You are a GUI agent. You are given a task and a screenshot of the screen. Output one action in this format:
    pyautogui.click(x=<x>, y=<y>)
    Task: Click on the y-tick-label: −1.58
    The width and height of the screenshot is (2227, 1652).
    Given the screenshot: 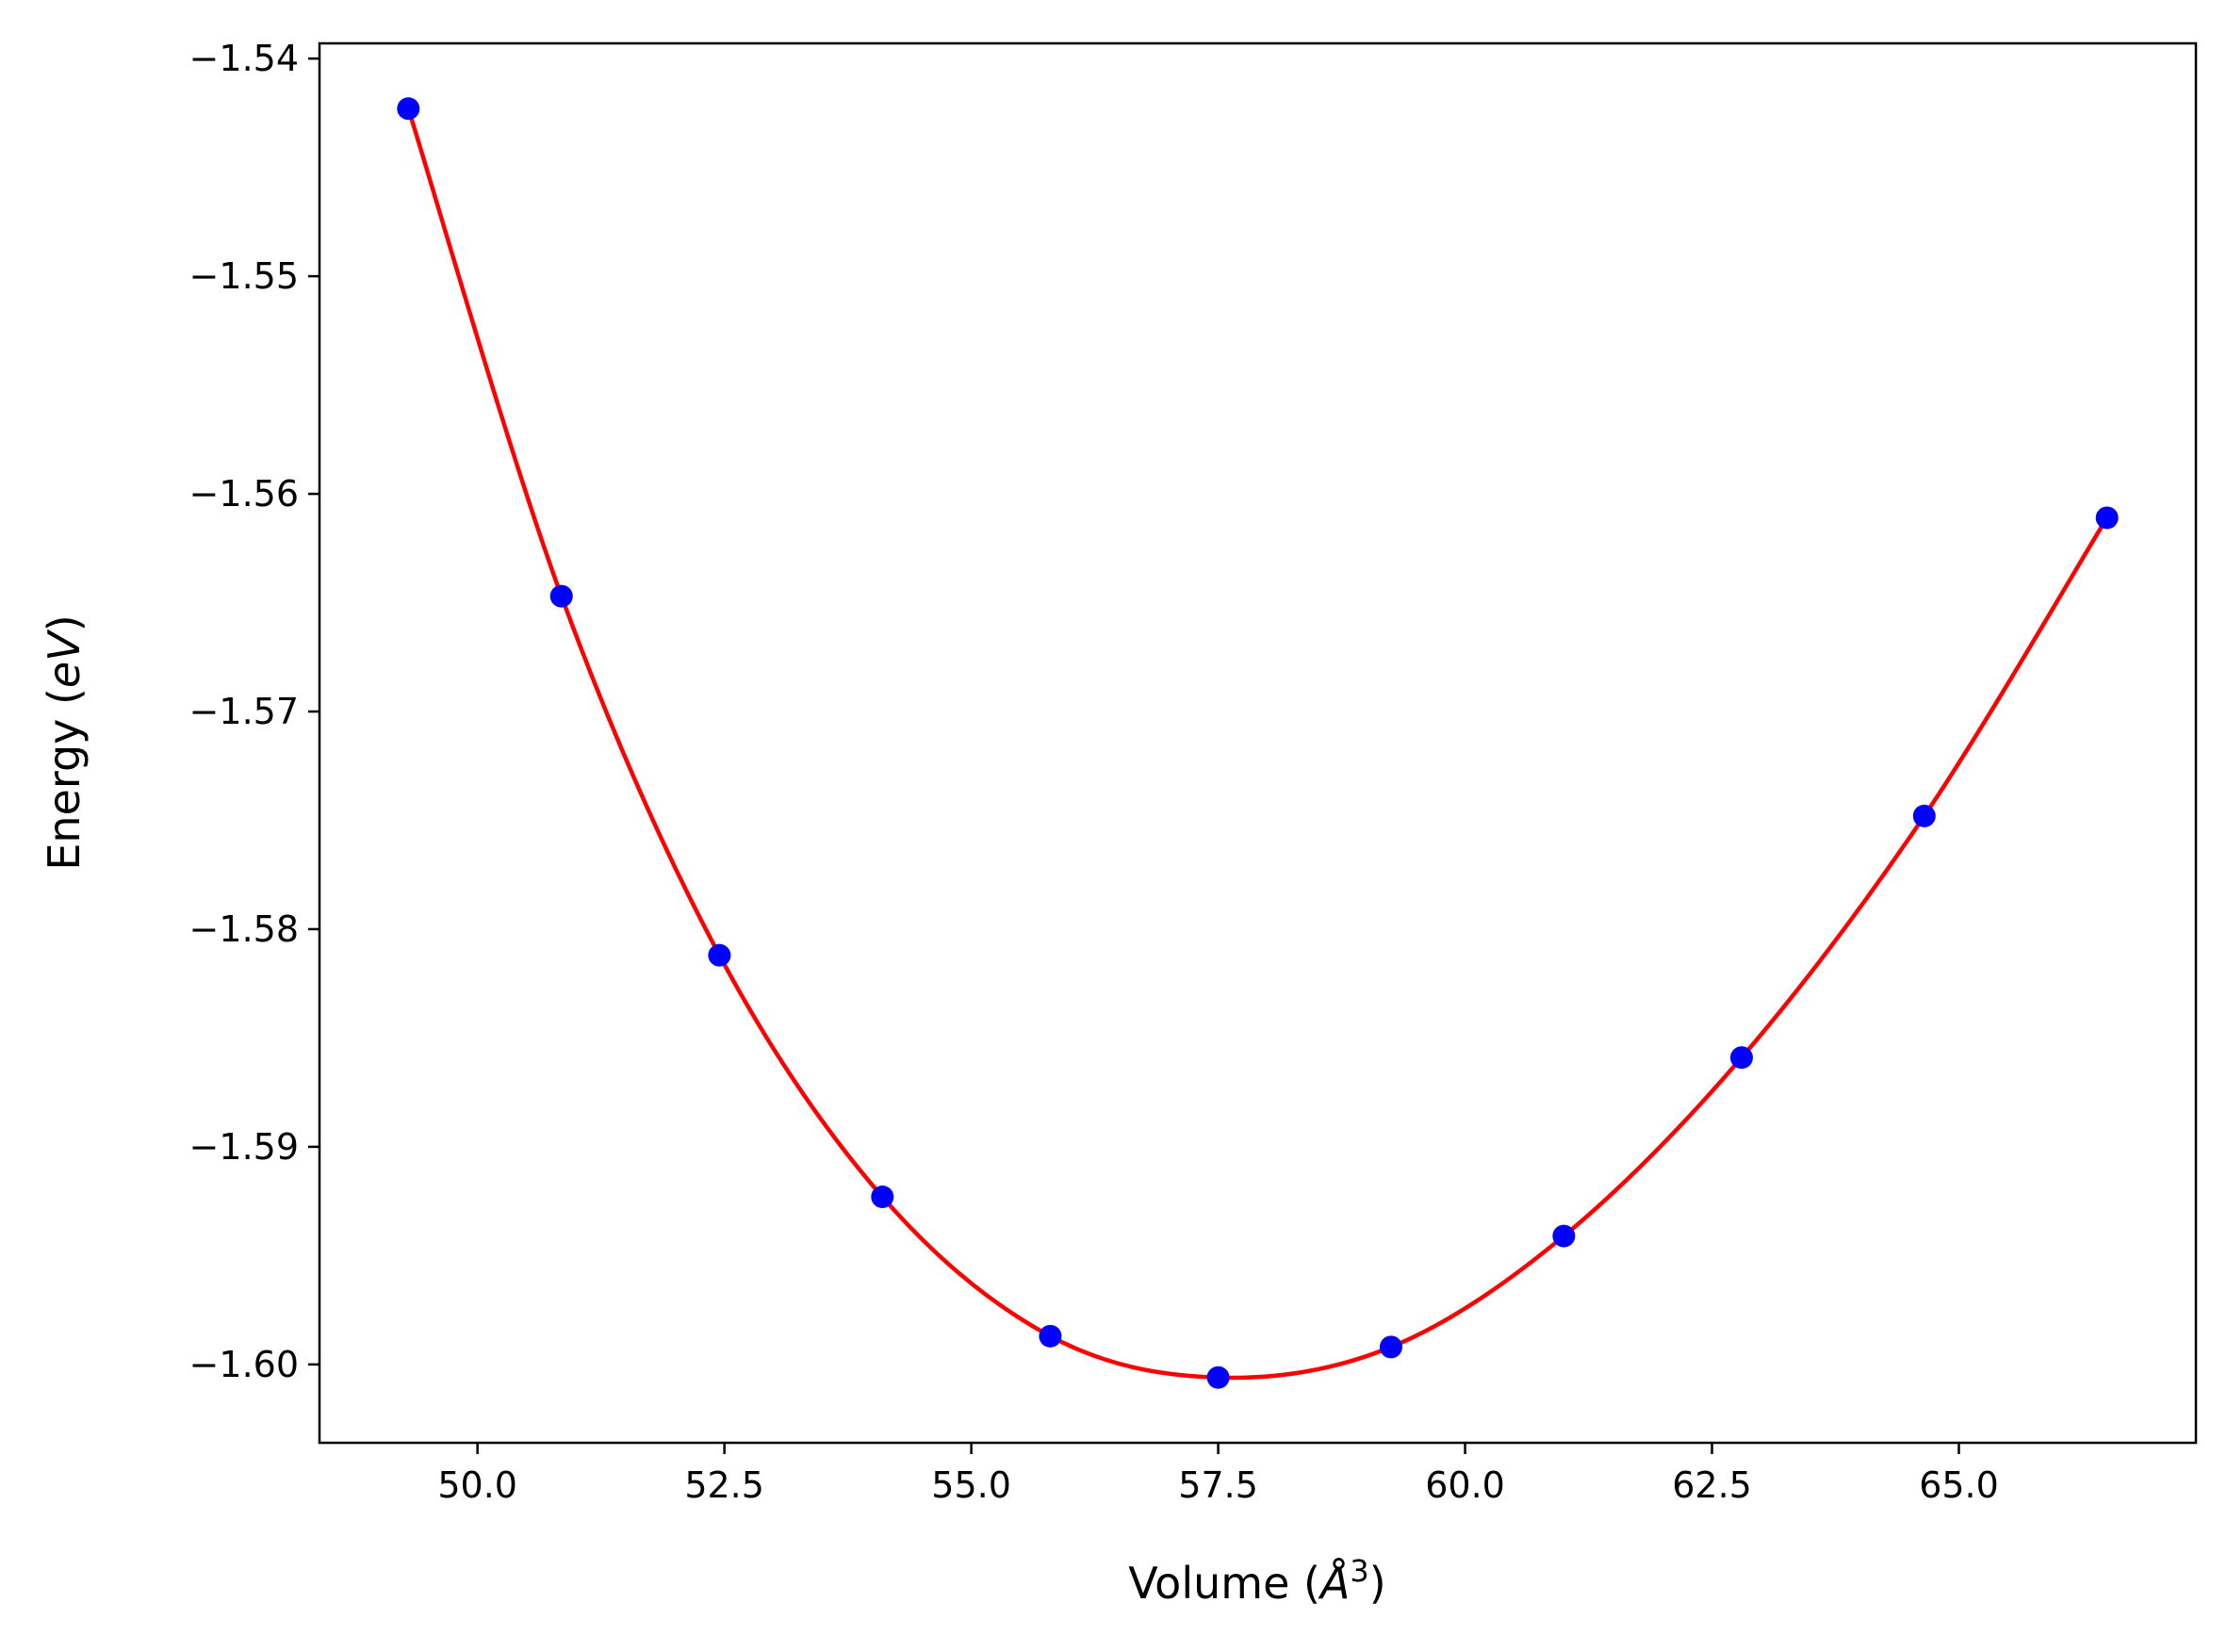 What is the action you would take?
    pyautogui.click(x=244, y=929)
    